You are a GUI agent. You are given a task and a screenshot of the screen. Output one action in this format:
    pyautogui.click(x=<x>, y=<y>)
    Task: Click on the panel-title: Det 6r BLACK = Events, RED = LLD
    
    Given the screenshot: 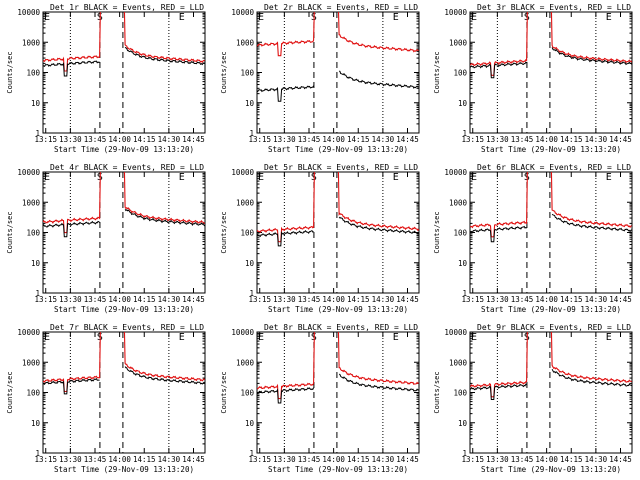 What is the action you would take?
    pyautogui.click(x=554, y=167)
    